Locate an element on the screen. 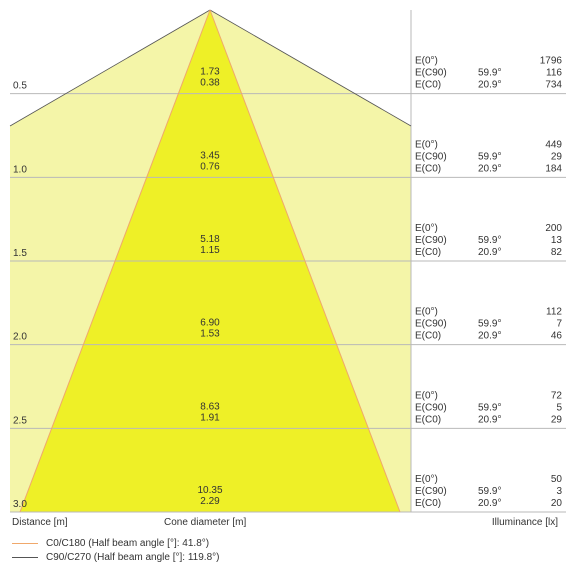 This screenshot has width=566, height=568. illuminance-ec0: 46 is located at coordinates (557, 336).